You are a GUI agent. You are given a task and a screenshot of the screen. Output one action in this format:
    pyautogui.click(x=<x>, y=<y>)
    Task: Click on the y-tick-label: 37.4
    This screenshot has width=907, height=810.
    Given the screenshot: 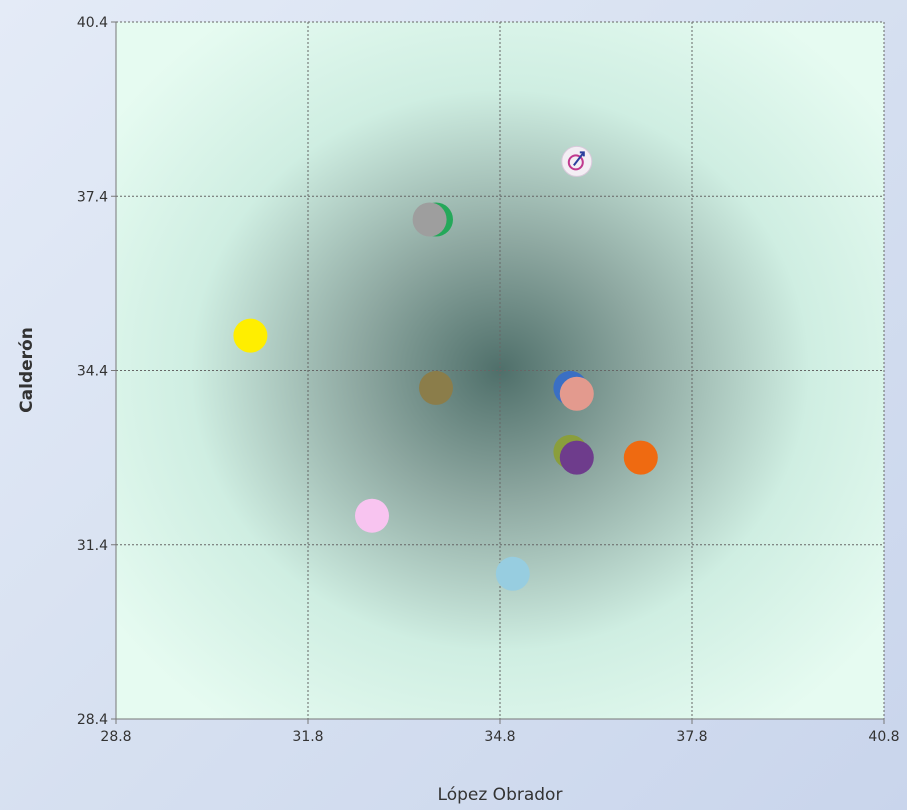 What is the action you would take?
    pyautogui.click(x=92, y=197)
    